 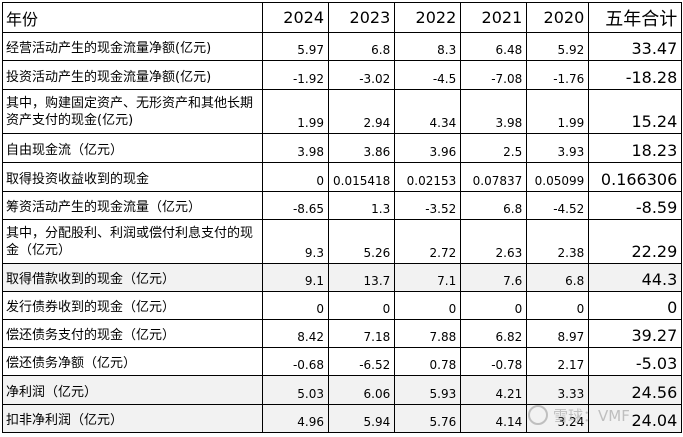 What do you see at coordinates (361, 17) in the screenshot?
I see `header-cell-2023: 2023` at bounding box center [361, 17].